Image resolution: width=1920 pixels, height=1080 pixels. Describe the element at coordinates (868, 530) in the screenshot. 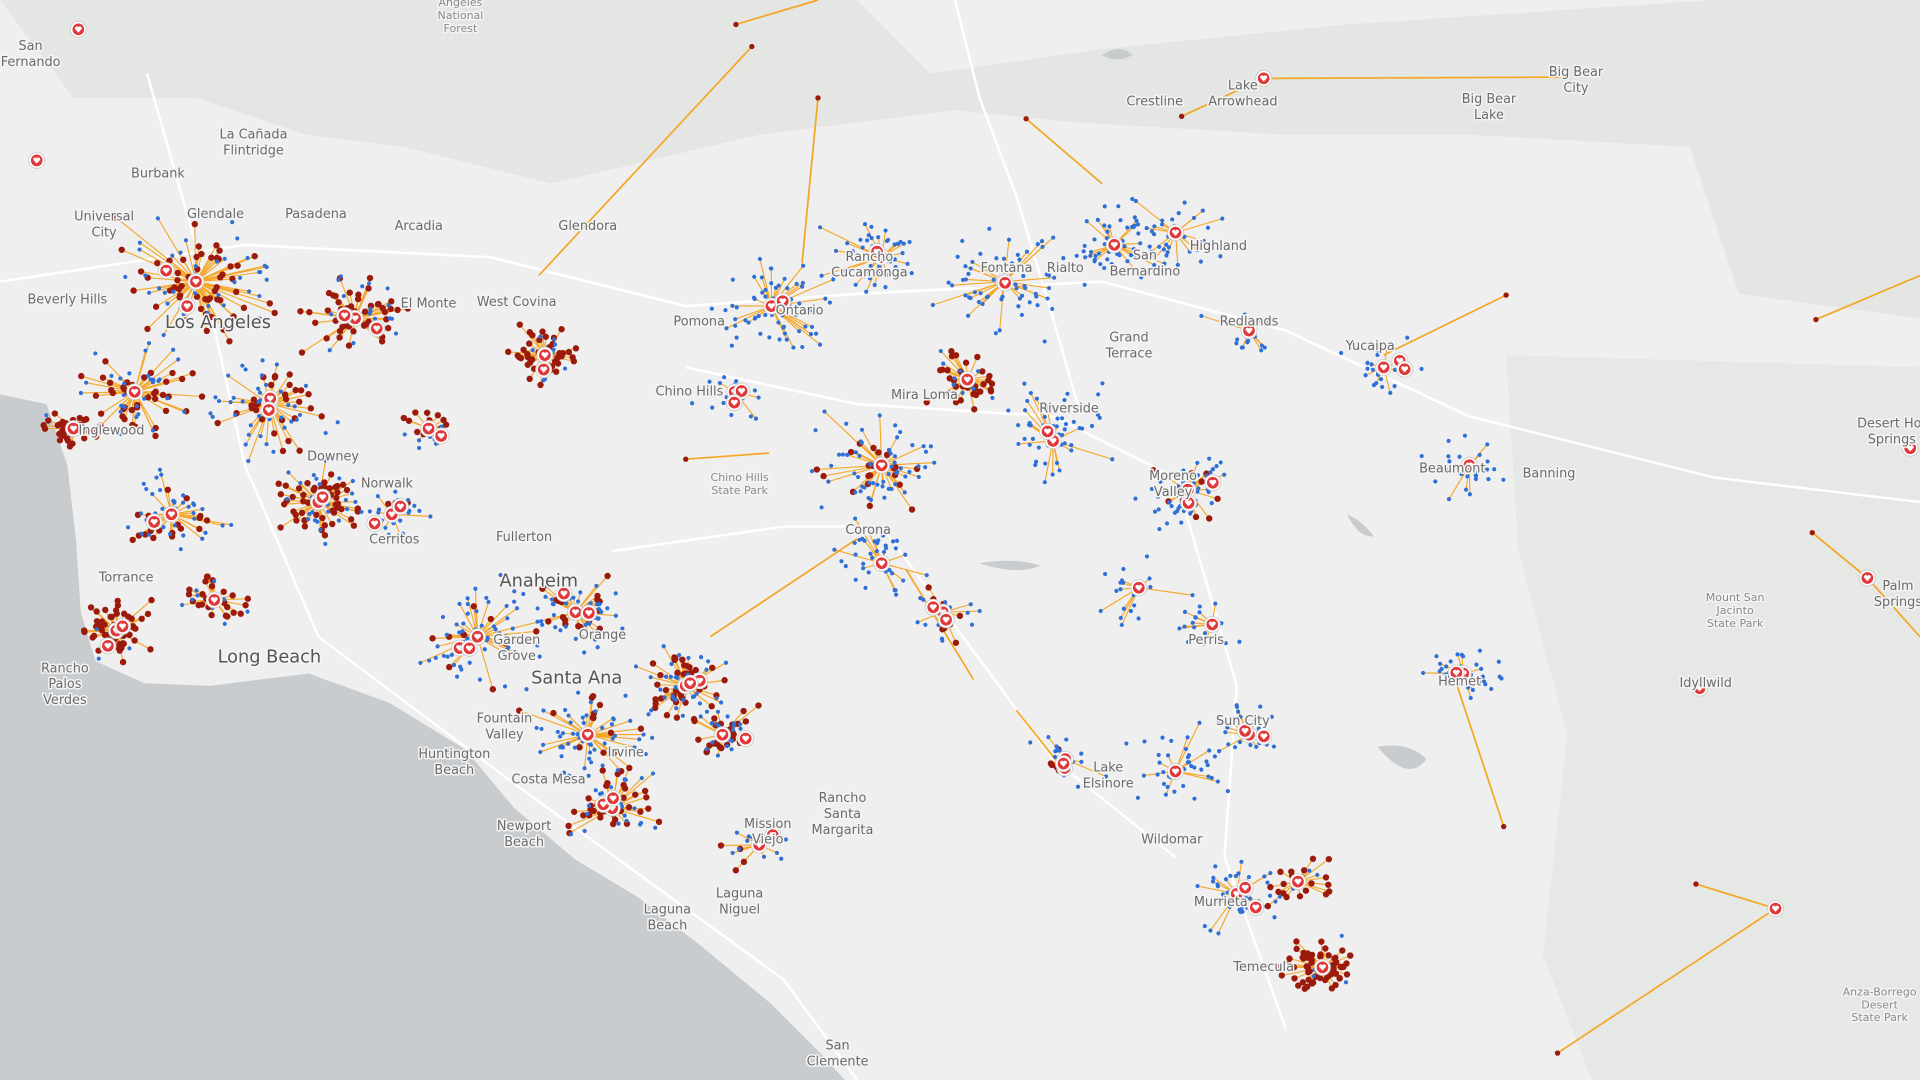

I see `place-label-line: Corona` at that location.